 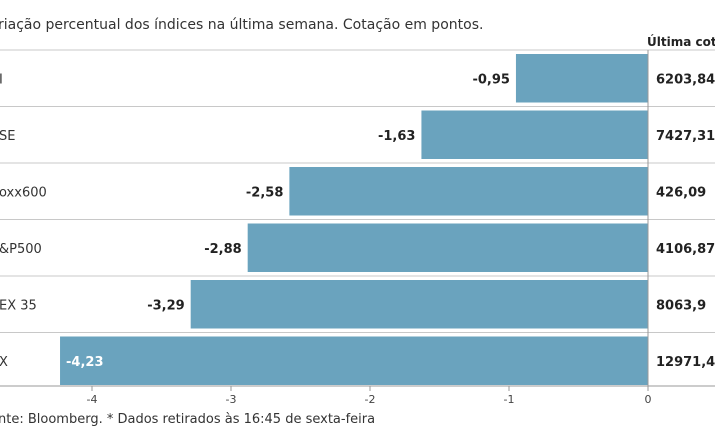 I want to click on last-quote-value: 8063,9, so click(x=681, y=305).